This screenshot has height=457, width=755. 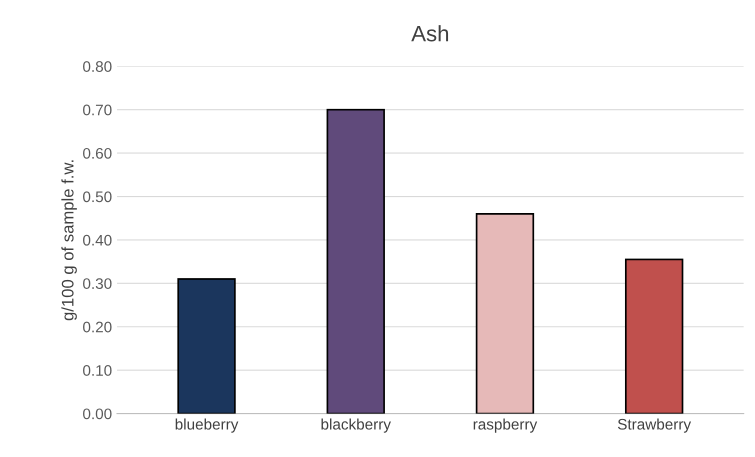 I want to click on x-tick-label: blackberry, so click(x=356, y=425).